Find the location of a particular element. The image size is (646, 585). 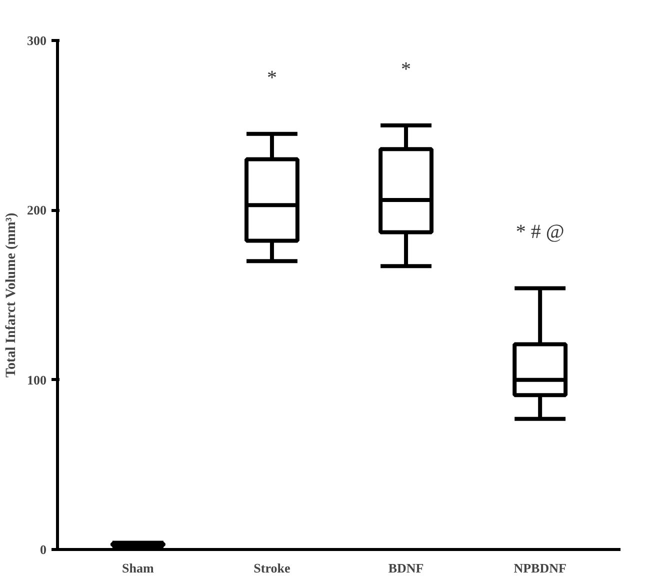

x-tick-label: Sham is located at coordinates (138, 568).